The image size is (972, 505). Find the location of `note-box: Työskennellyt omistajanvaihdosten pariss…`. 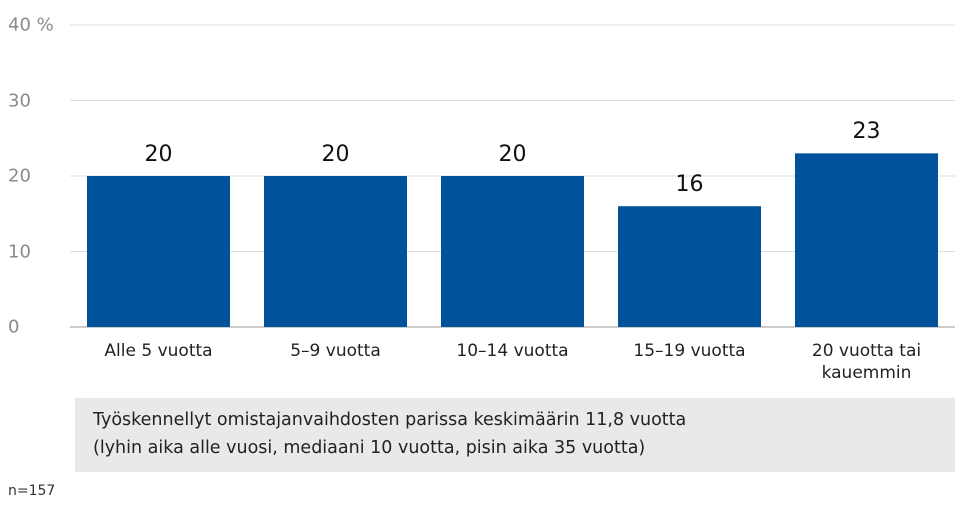

note-box: Työskennellyt omistajanvaihdosten pariss… is located at coordinates (515, 435).